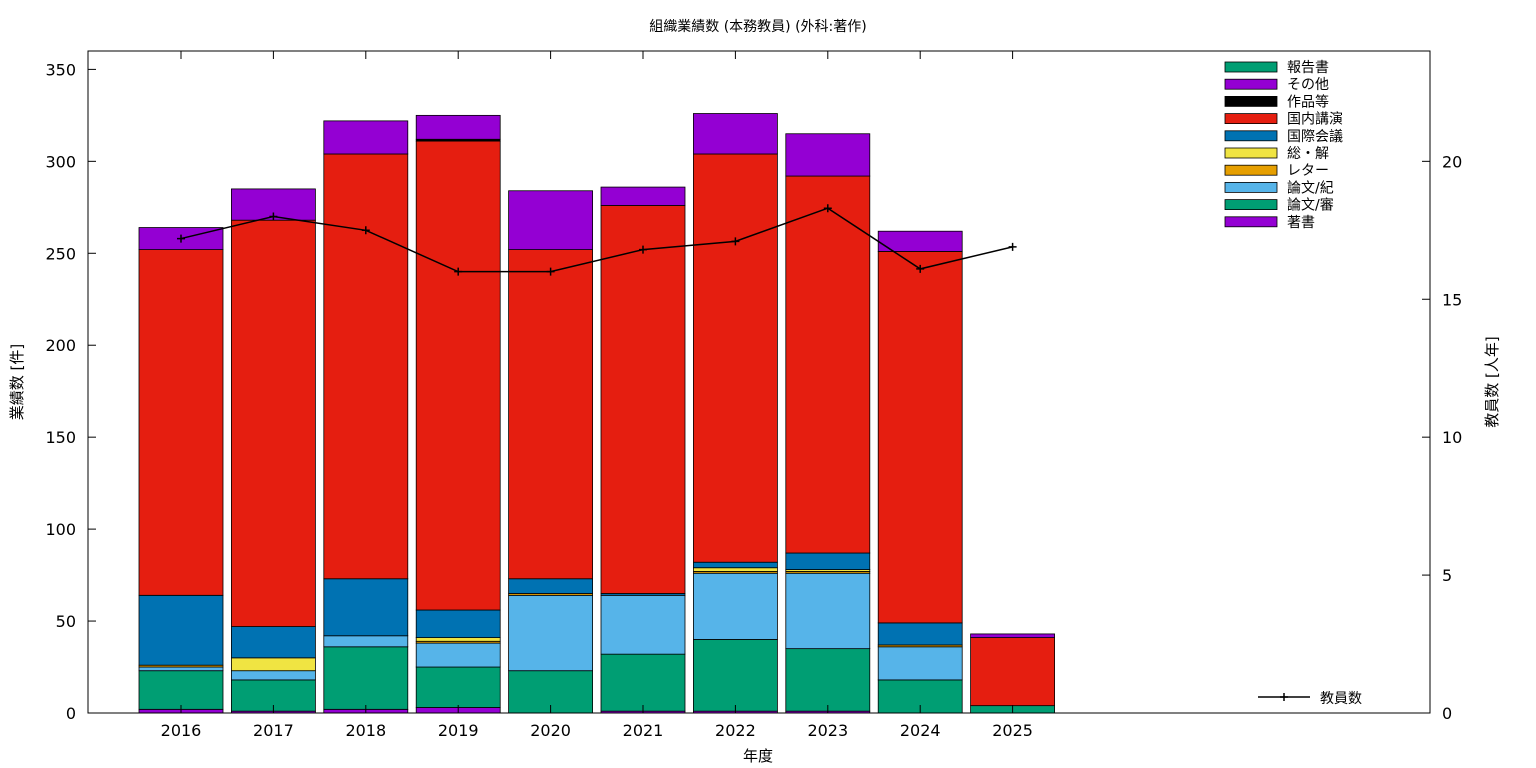 The image size is (1536, 768). Describe the element at coordinates (1341, 699) in the screenshot. I see `legend-line-label: 教員数` at that location.